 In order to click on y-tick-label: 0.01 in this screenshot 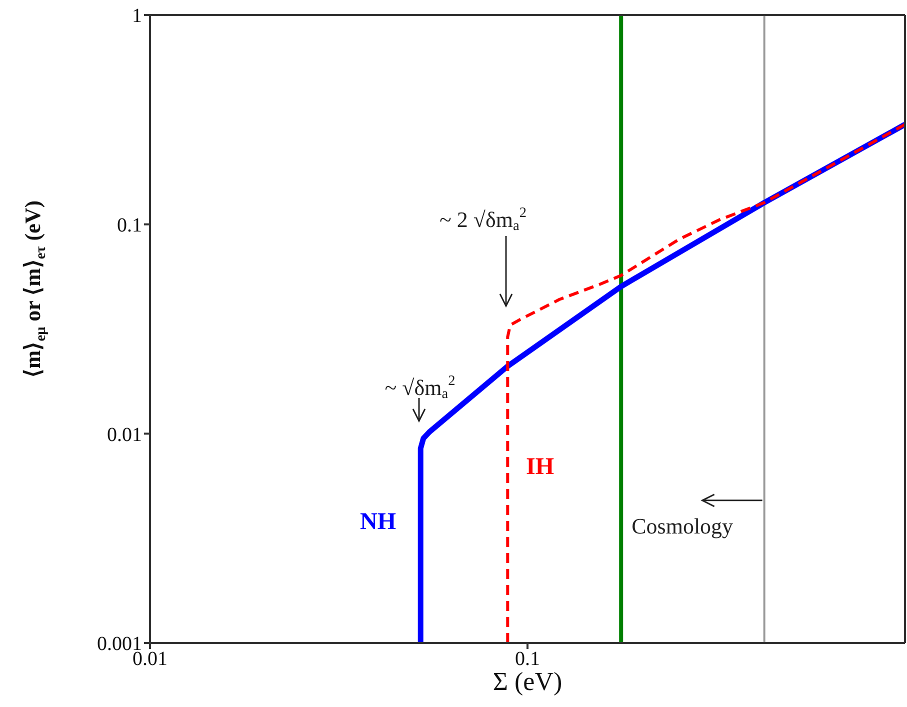, I will do `click(124, 435)`.